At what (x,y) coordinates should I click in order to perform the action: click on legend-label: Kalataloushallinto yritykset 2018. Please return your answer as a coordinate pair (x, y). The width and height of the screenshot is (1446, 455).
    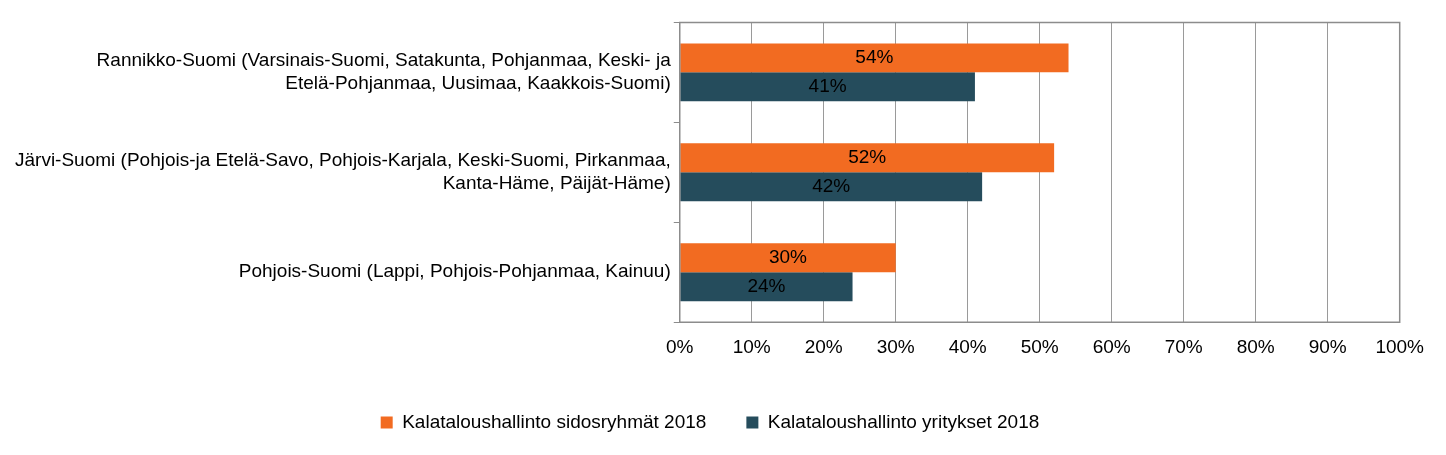
    Looking at the image, I should click on (903, 421).